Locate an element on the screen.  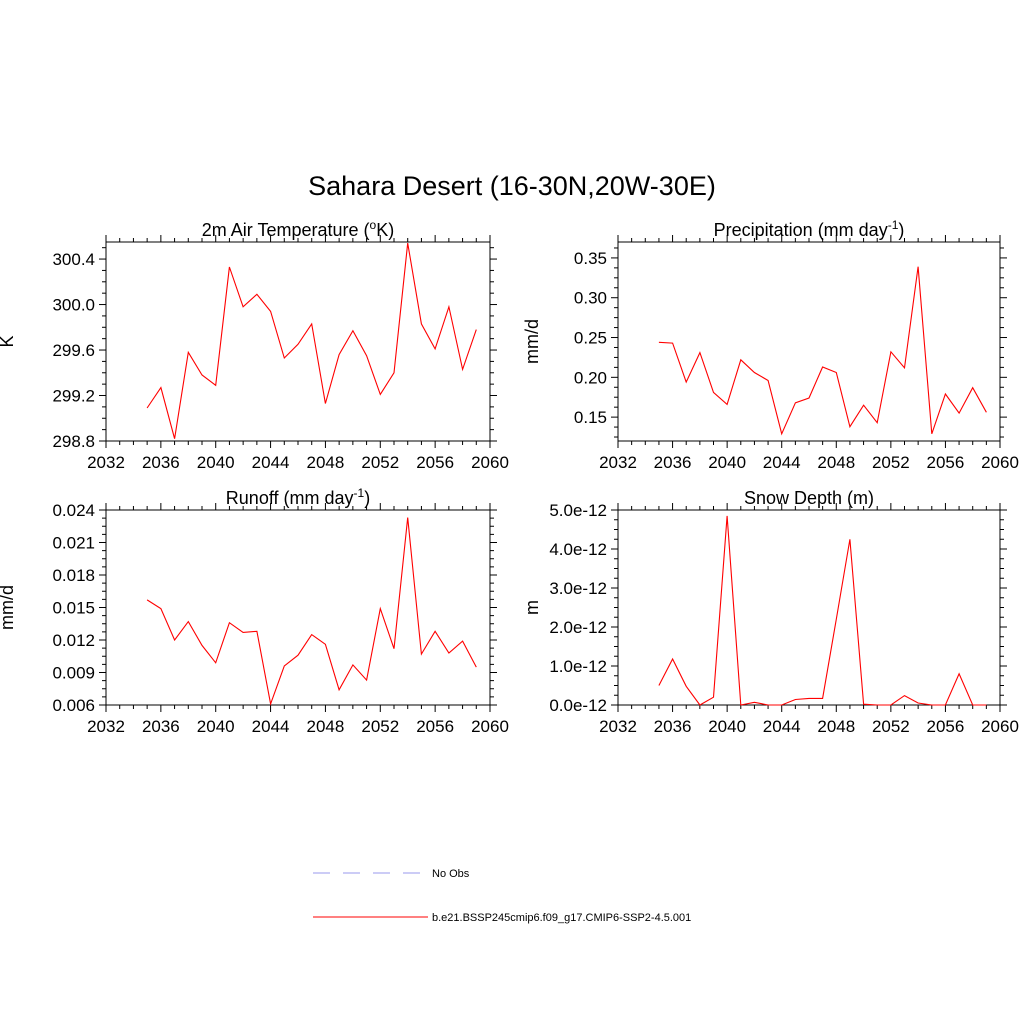
y-tick-label: 0.15 is located at coordinates (590, 417).